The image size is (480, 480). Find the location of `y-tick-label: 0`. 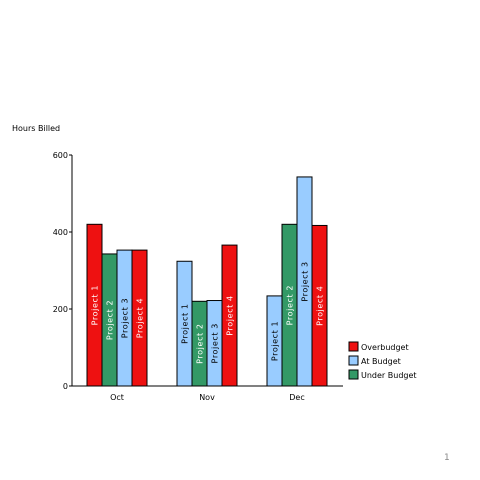

y-tick-label: 0 is located at coordinates (65, 386).